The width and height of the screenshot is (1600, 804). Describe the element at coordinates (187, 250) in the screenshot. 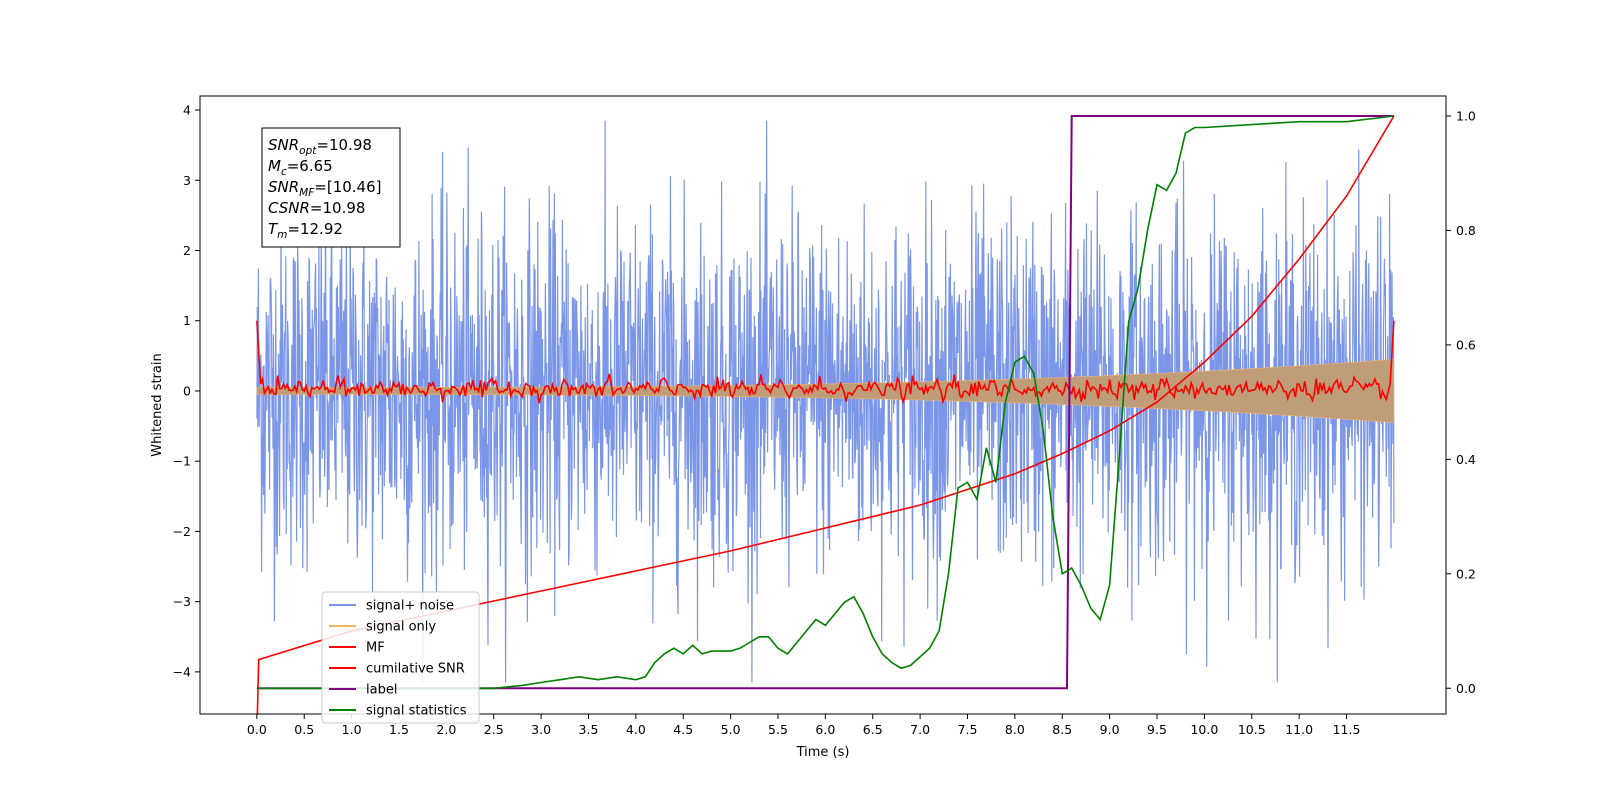

I see `y-tick-label: 2` at that location.